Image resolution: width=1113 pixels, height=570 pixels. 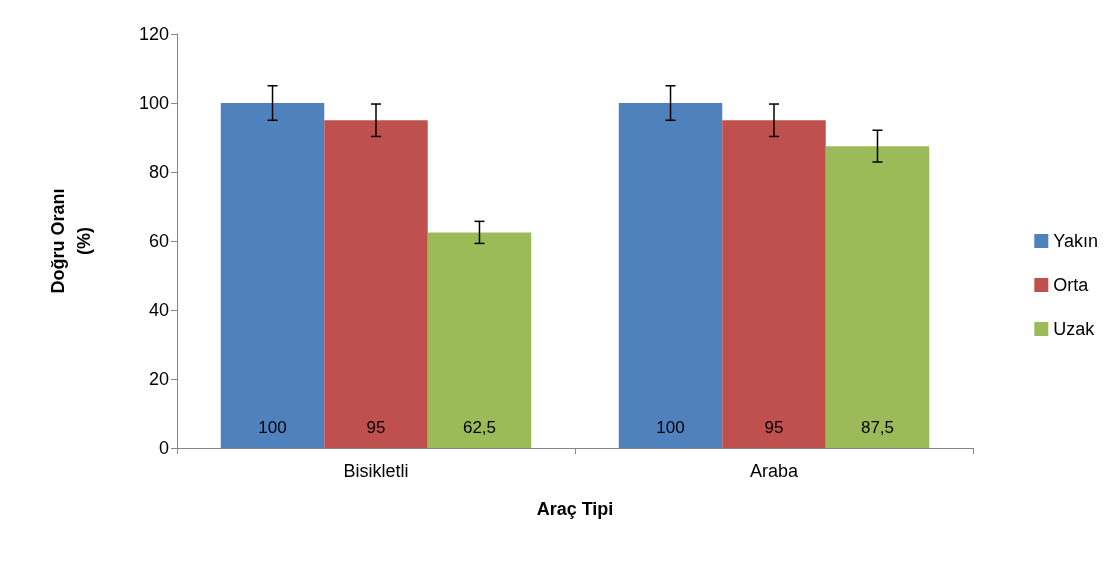 I want to click on x-axis-title: Araç Tipi, so click(x=575, y=509).